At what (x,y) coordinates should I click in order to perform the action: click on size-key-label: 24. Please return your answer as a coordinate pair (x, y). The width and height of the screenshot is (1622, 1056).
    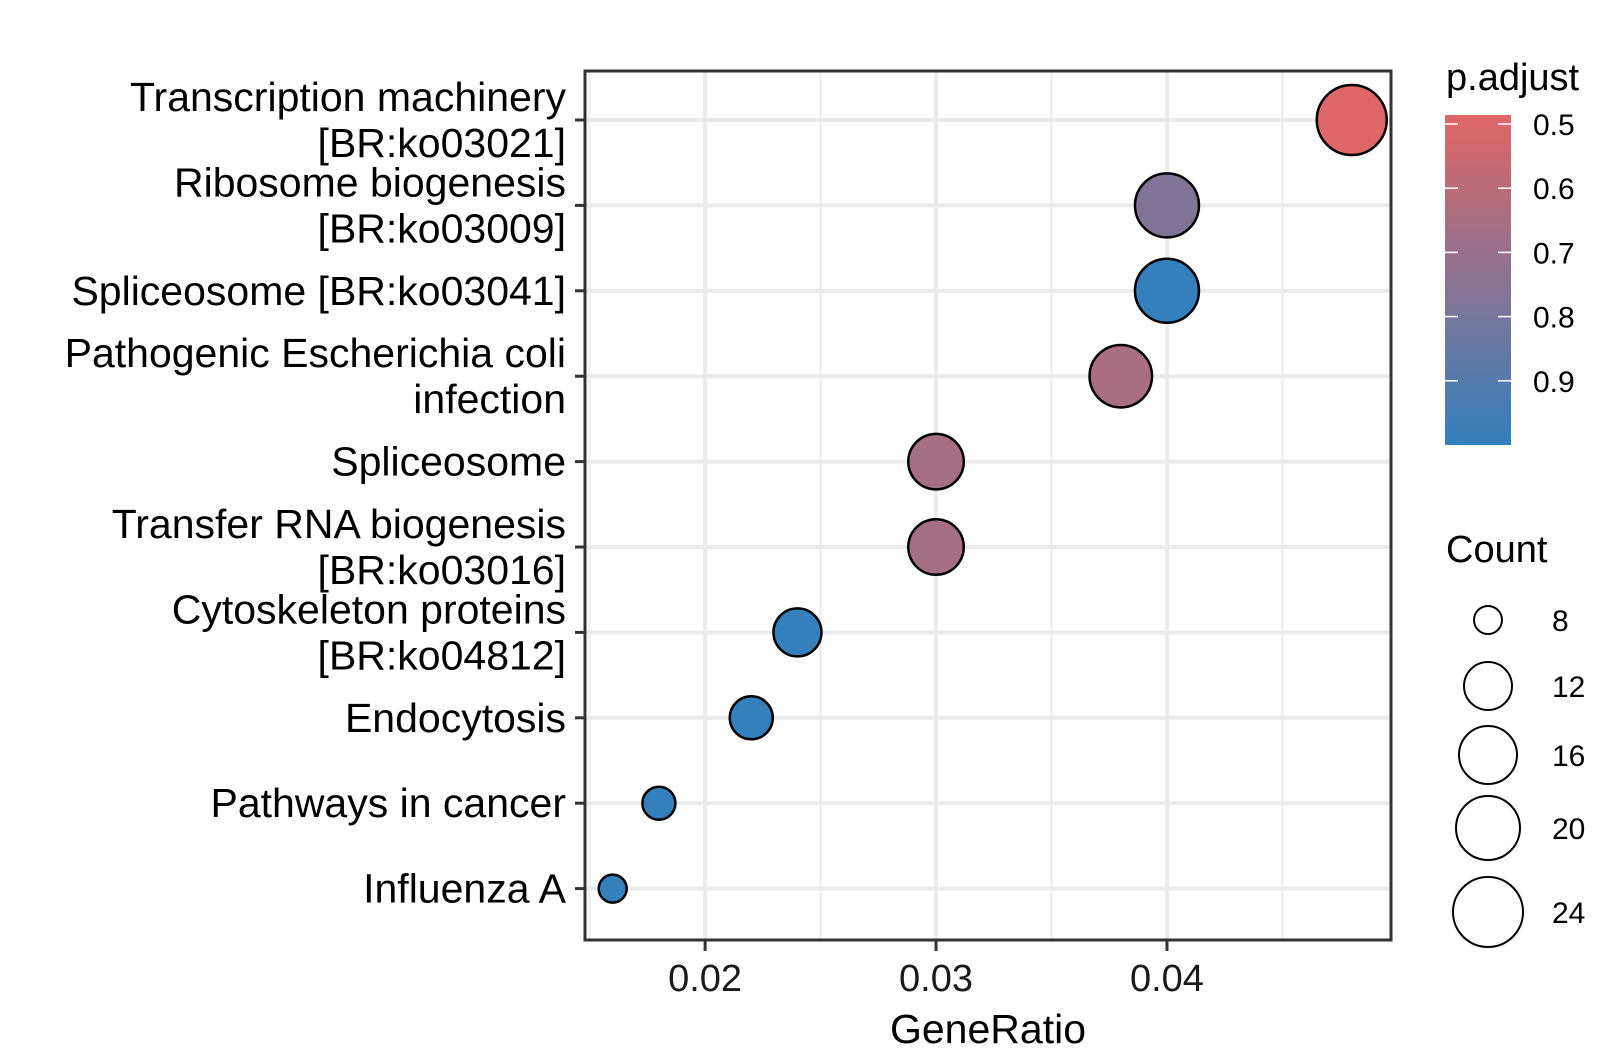
    Looking at the image, I should click on (1568, 913).